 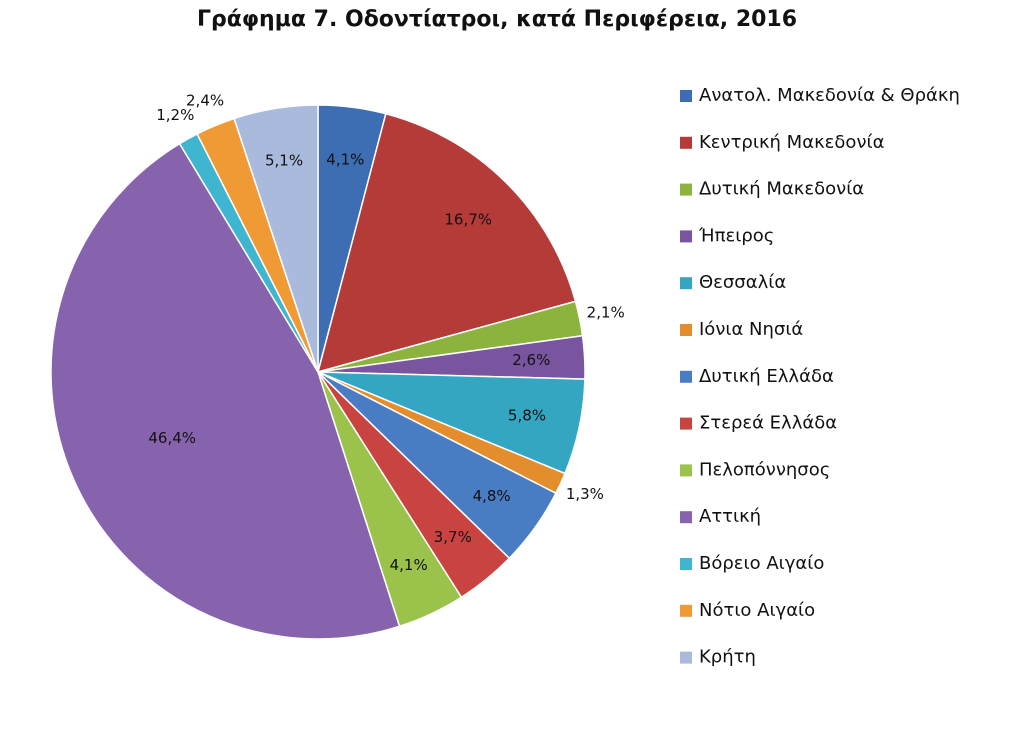 I want to click on data-label: 1,3%, so click(x=585, y=494).